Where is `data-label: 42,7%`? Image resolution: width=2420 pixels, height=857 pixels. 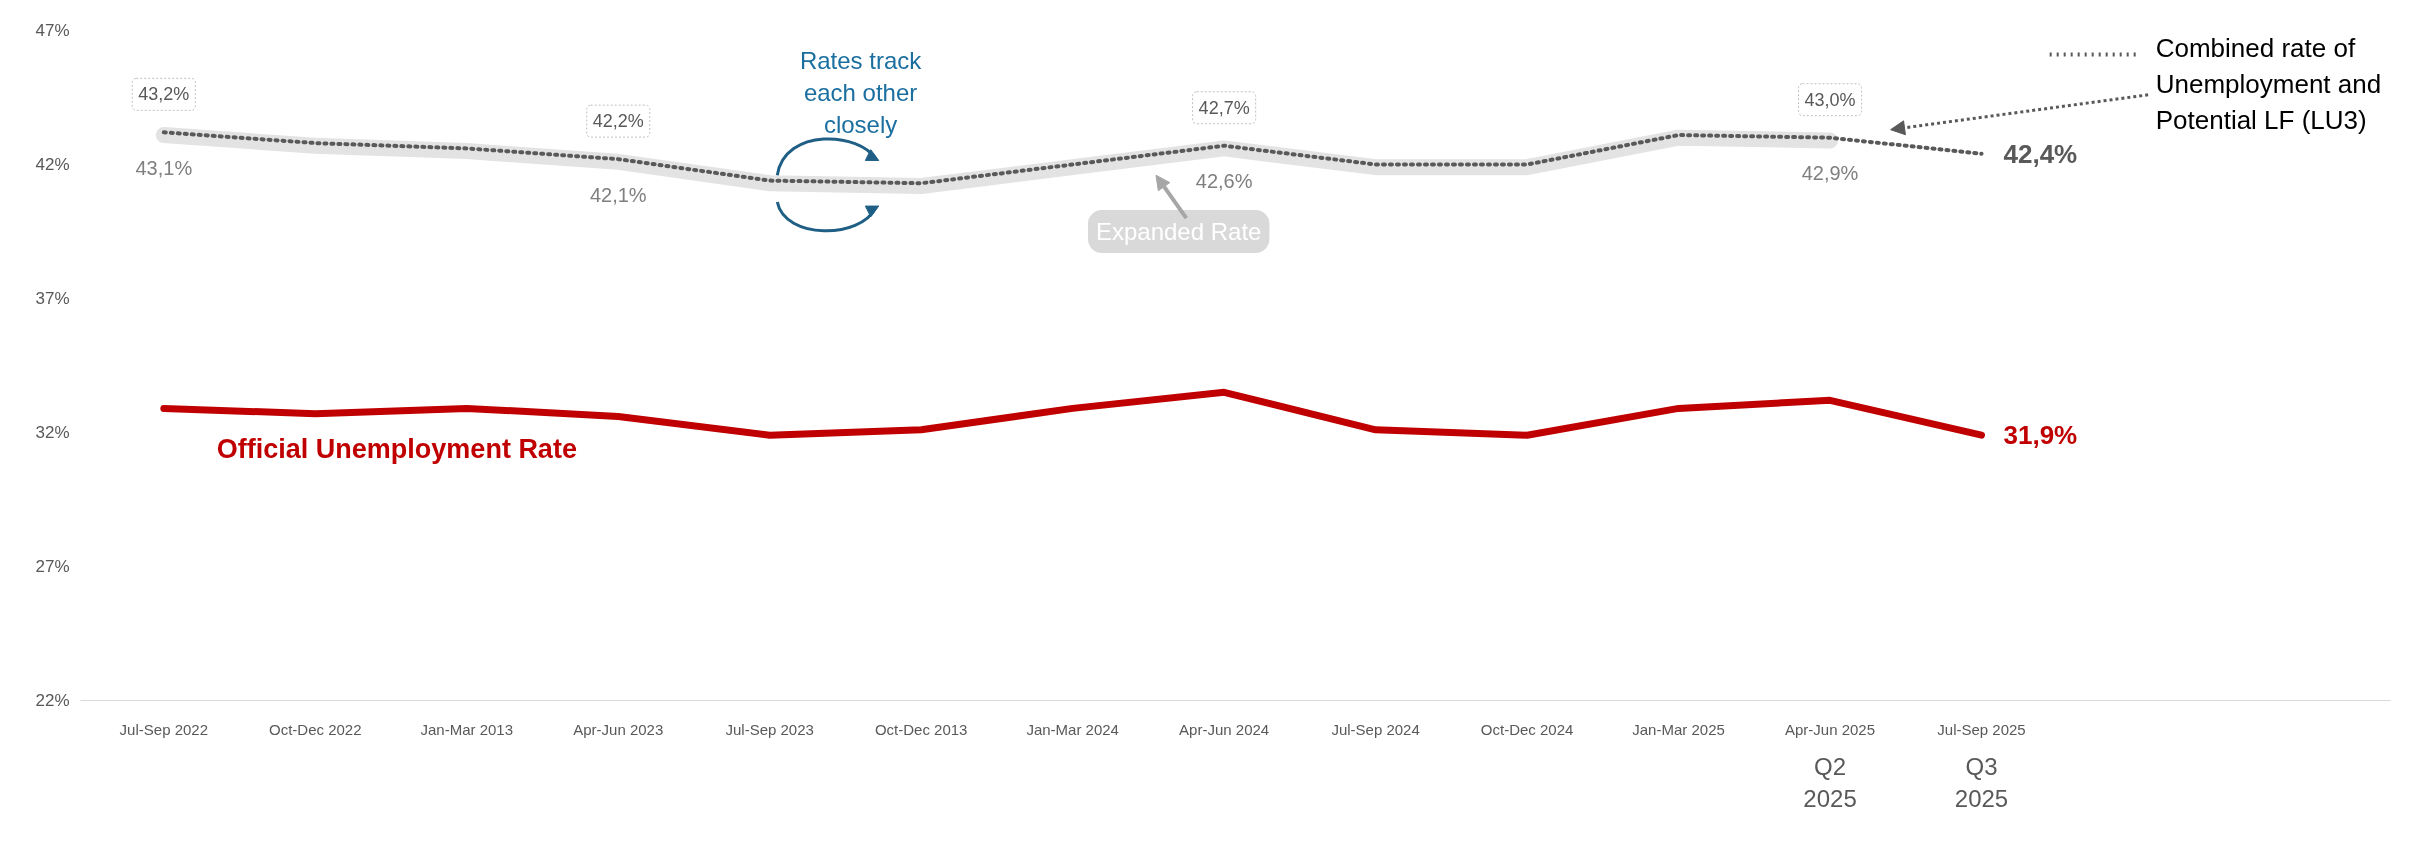
data-label: 42,7% is located at coordinates (1224, 107).